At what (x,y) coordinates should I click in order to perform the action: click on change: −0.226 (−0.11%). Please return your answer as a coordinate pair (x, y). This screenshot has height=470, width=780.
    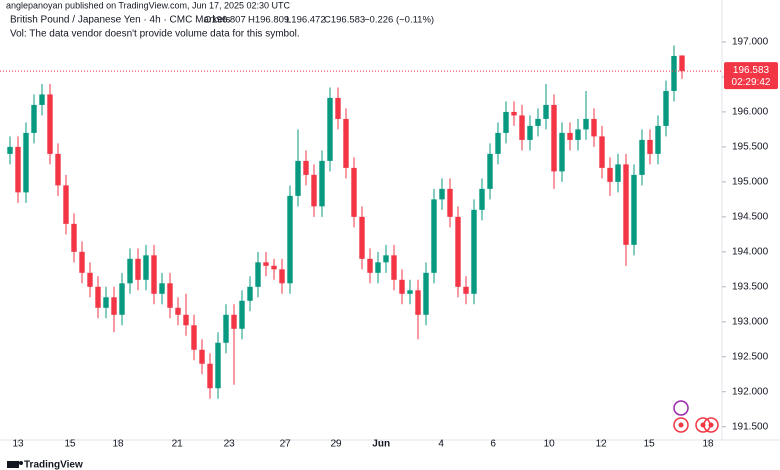
    Looking at the image, I should click on (399, 20).